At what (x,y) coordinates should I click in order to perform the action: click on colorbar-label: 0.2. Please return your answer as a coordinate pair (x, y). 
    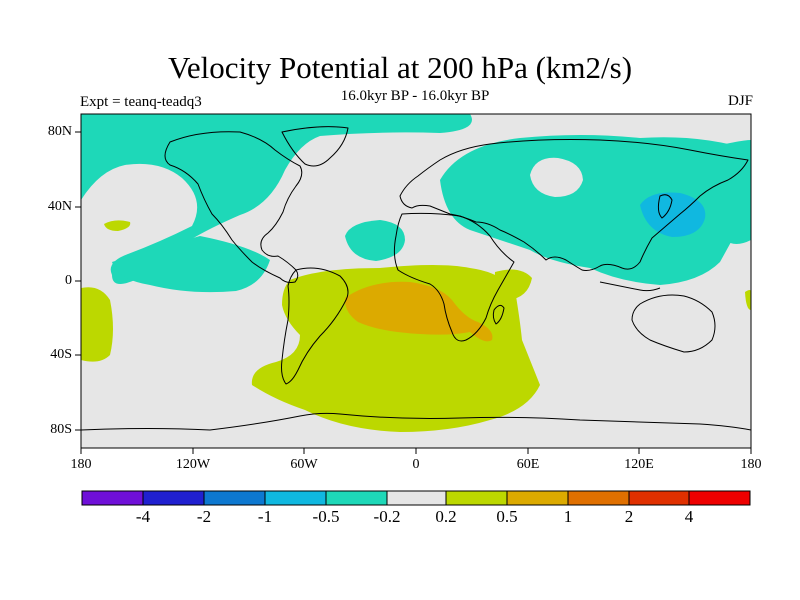
    Looking at the image, I should click on (446, 516).